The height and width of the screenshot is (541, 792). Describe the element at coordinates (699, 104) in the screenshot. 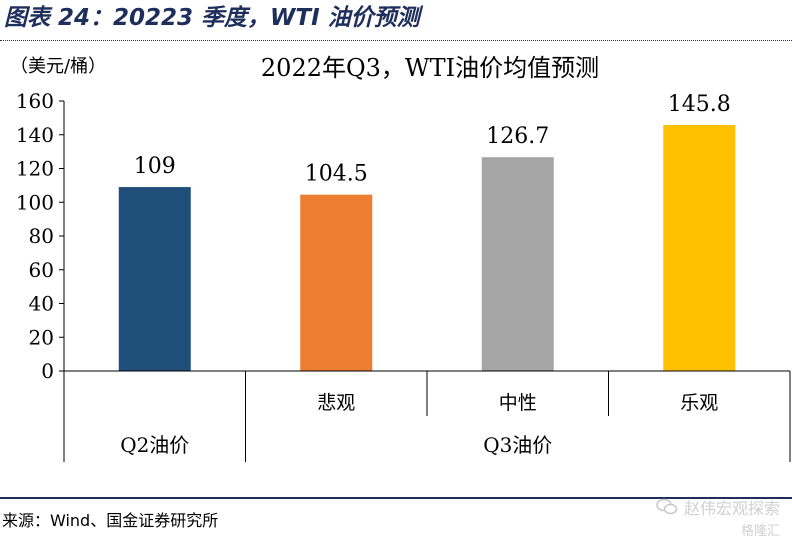

I see `data-label: 145.8` at that location.